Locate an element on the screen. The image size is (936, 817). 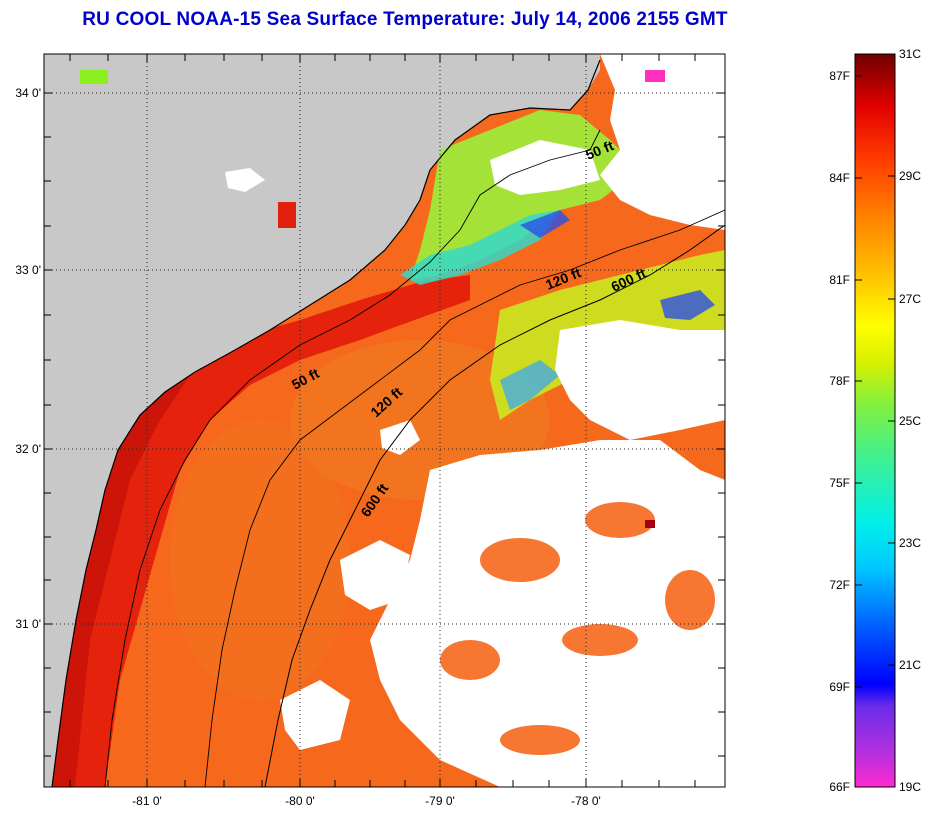
cool-water-east-cyan is located at coordinates (530, 385).